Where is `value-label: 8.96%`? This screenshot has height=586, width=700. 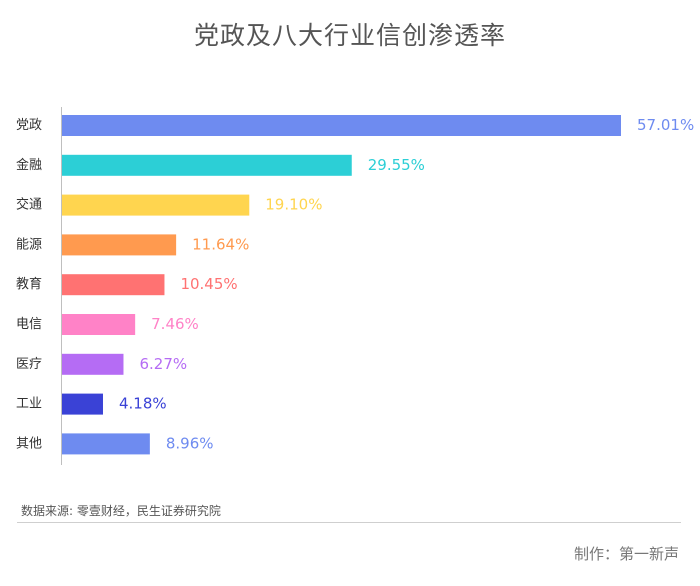
value-label: 8.96% is located at coordinates (190, 443).